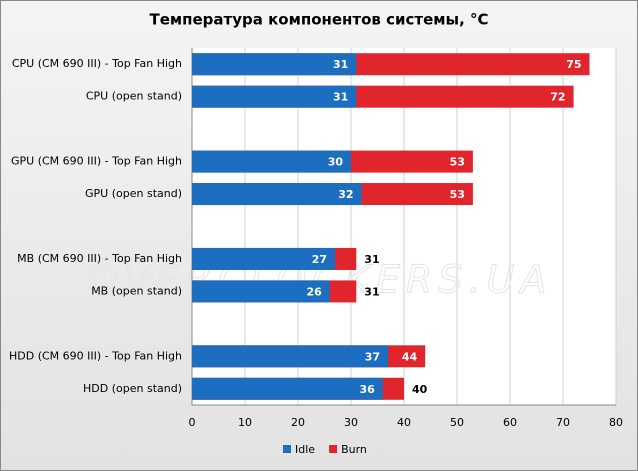  I want to click on x-tick-label: 80, so click(616, 422).